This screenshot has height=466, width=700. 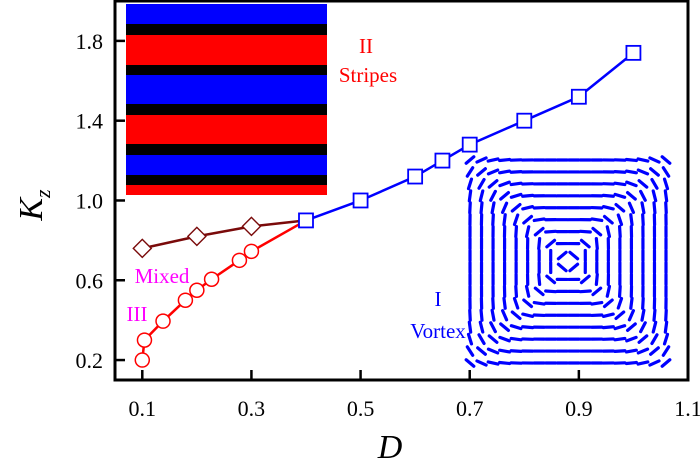 What do you see at coordinates (438, 299) in the screenshot?
I see `region-label: I` at bounding box center [438, 299].